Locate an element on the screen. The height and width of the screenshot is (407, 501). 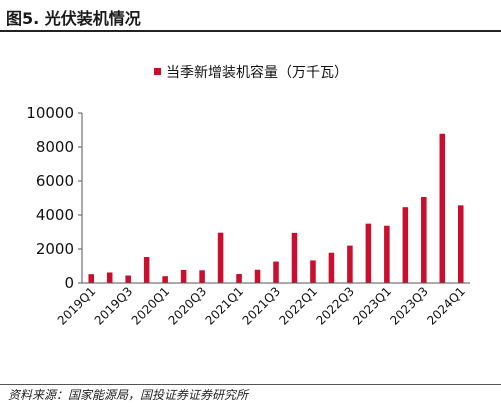
bar-2023q3 is located at coordinates (424, 239).